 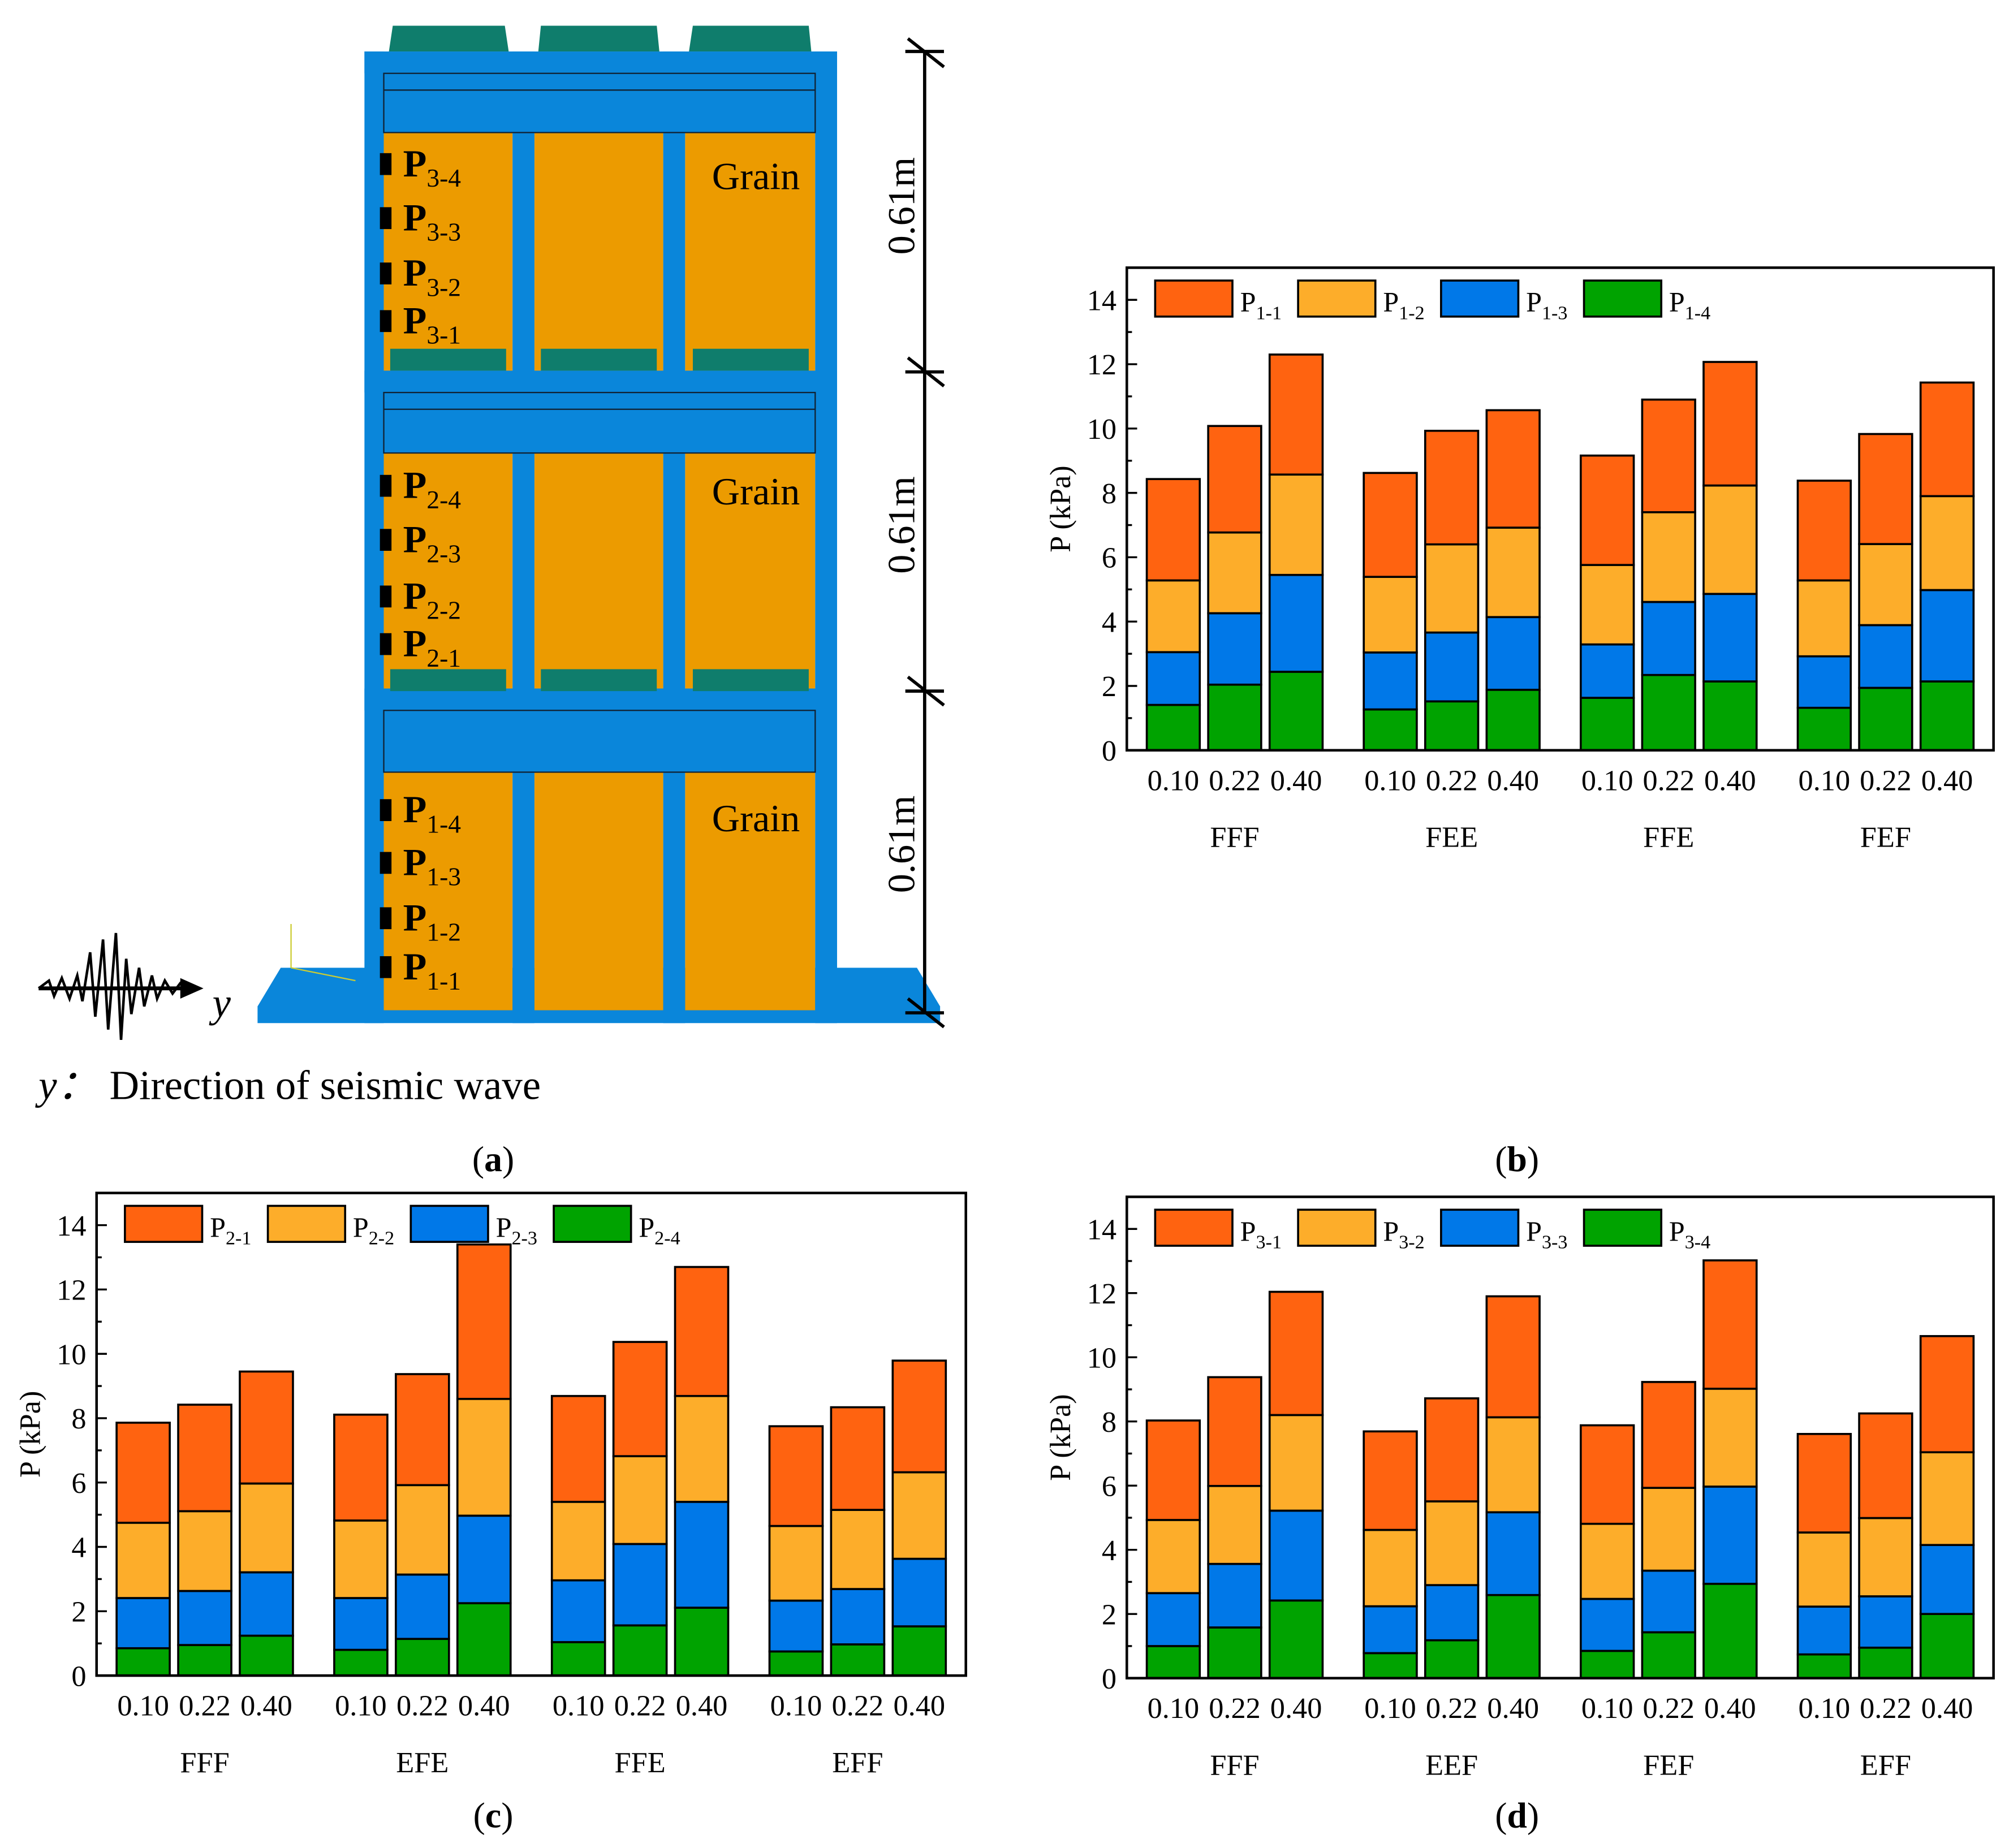 I want to click on sensor-subscript: 2-3, so click(x=443, y=553).